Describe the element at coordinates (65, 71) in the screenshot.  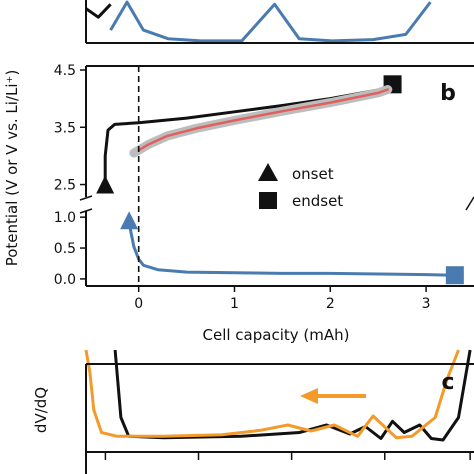
I see `y-upper-tick-label-2: 4.5` at that location.